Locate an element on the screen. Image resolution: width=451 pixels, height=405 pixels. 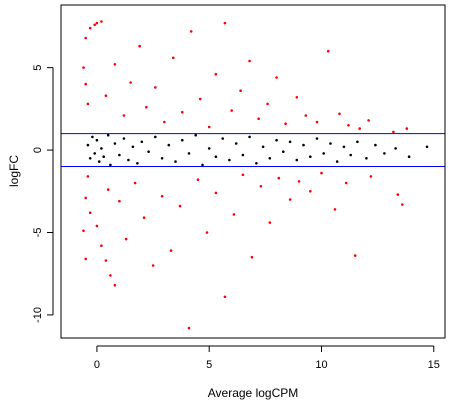
x-tick-label-1: 5 is located at coordinates (209, 365).